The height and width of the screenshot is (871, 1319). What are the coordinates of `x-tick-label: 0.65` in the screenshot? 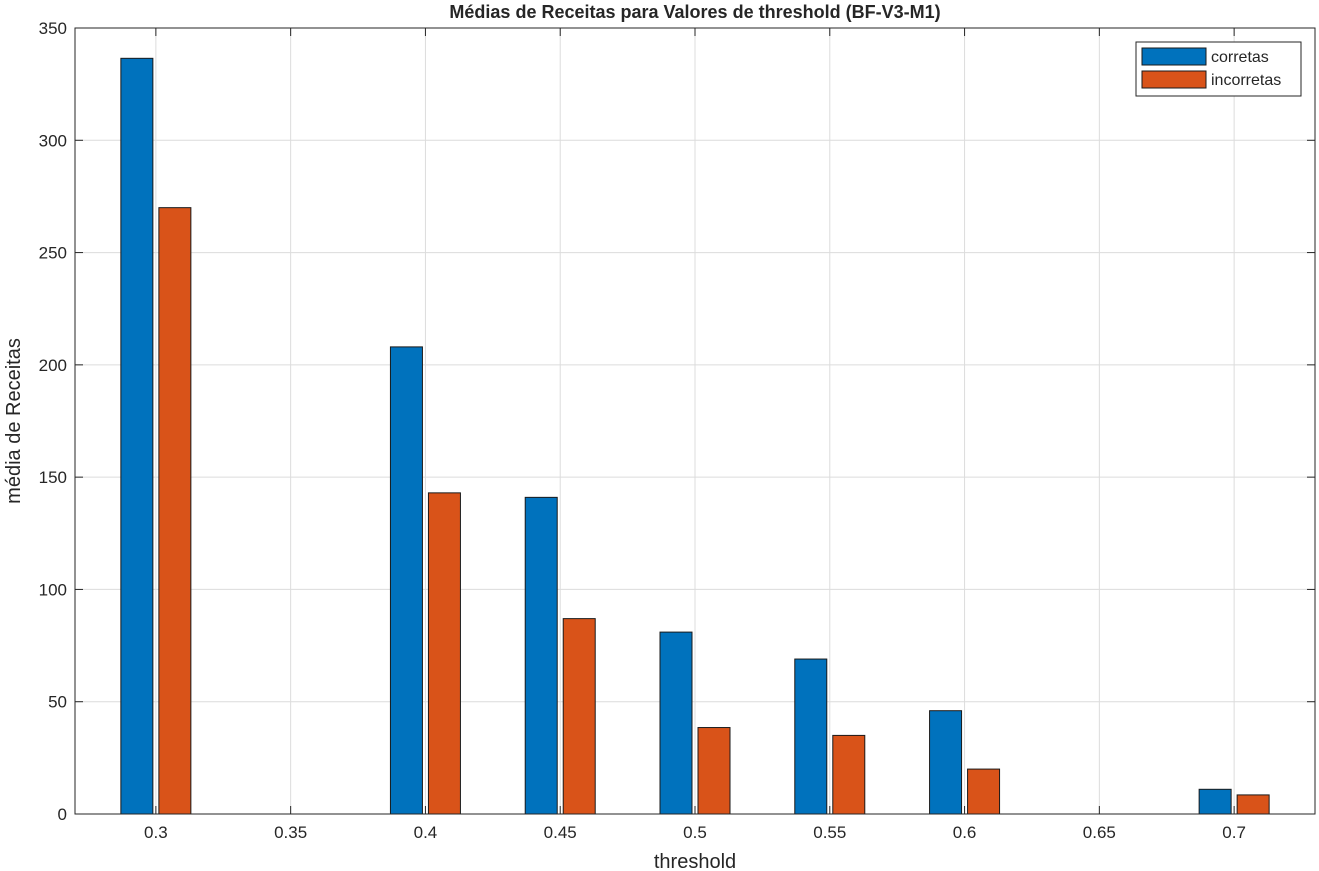 It's located at (1099, 832).